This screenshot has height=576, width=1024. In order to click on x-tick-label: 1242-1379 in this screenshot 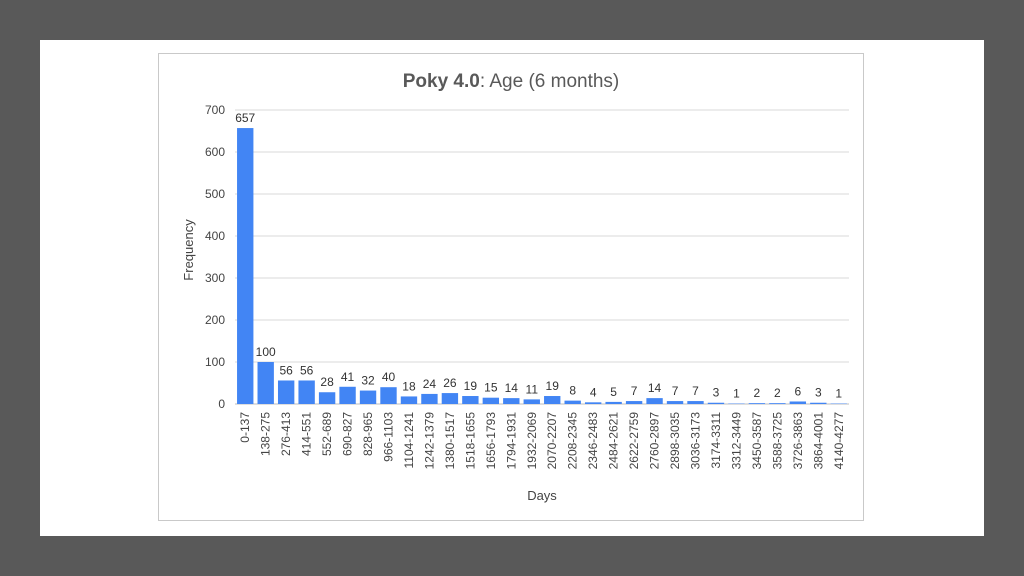, I will do `click(429, 441)`.